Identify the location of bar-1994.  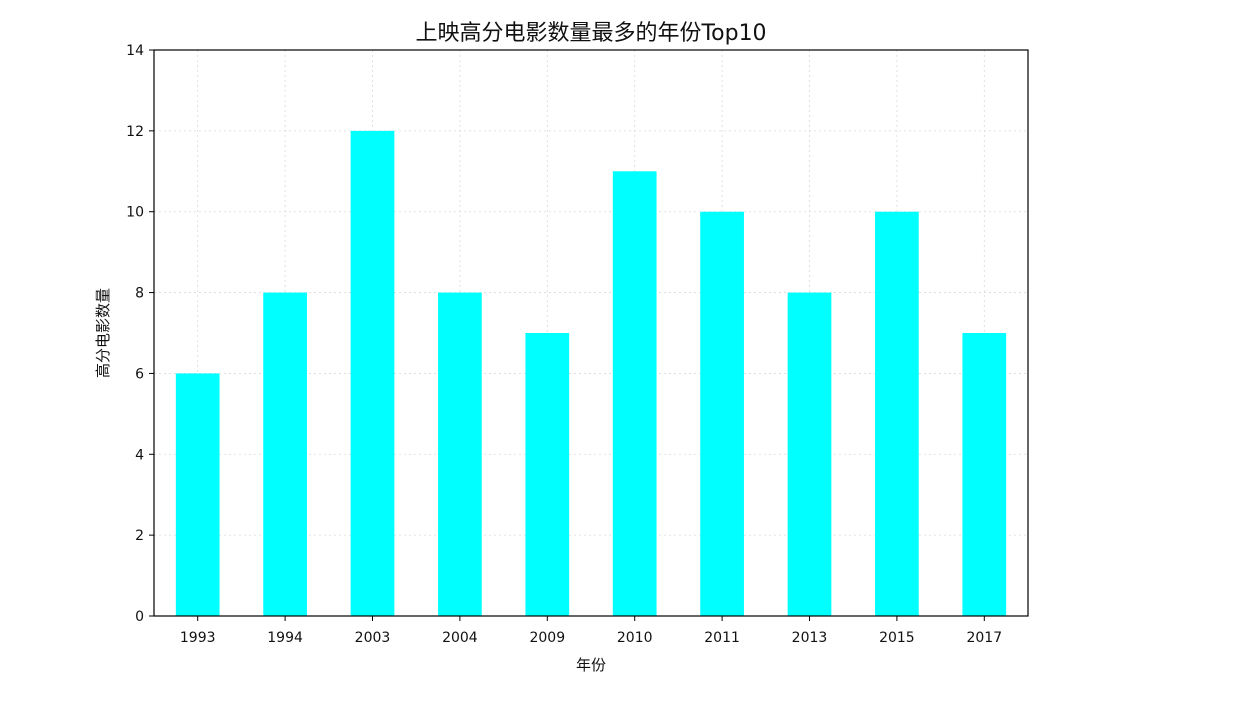
(285, 454).